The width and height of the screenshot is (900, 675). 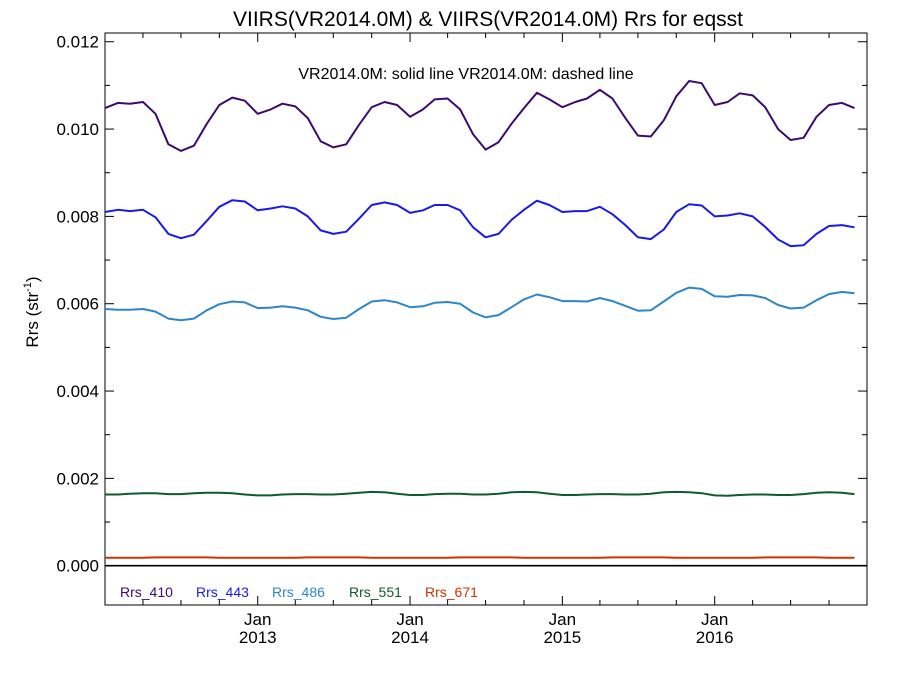 I want to click on y-axis-label-exponent: -1, so click(x=28, y=287).